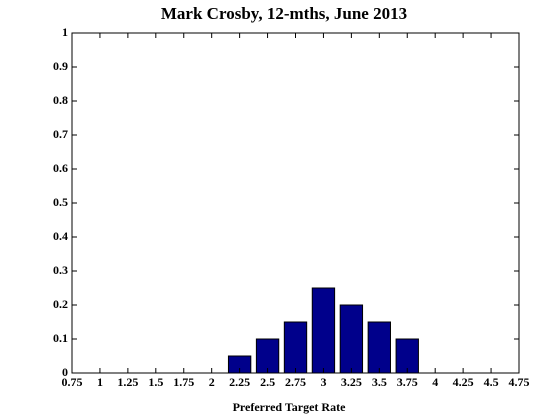 This screenshot has width=560, height=419. Describe the element at coordinates (323, 382) in the screenshot. I see `x-tick-label: 3` at that location.